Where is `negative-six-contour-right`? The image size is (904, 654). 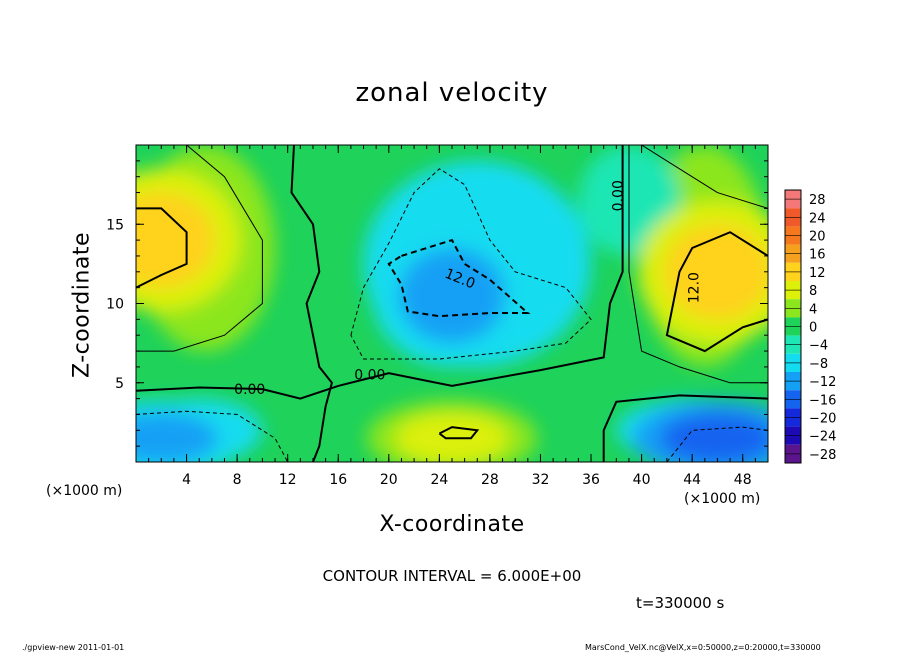
negative-six-contour-right is located at coordinates (717, 444).